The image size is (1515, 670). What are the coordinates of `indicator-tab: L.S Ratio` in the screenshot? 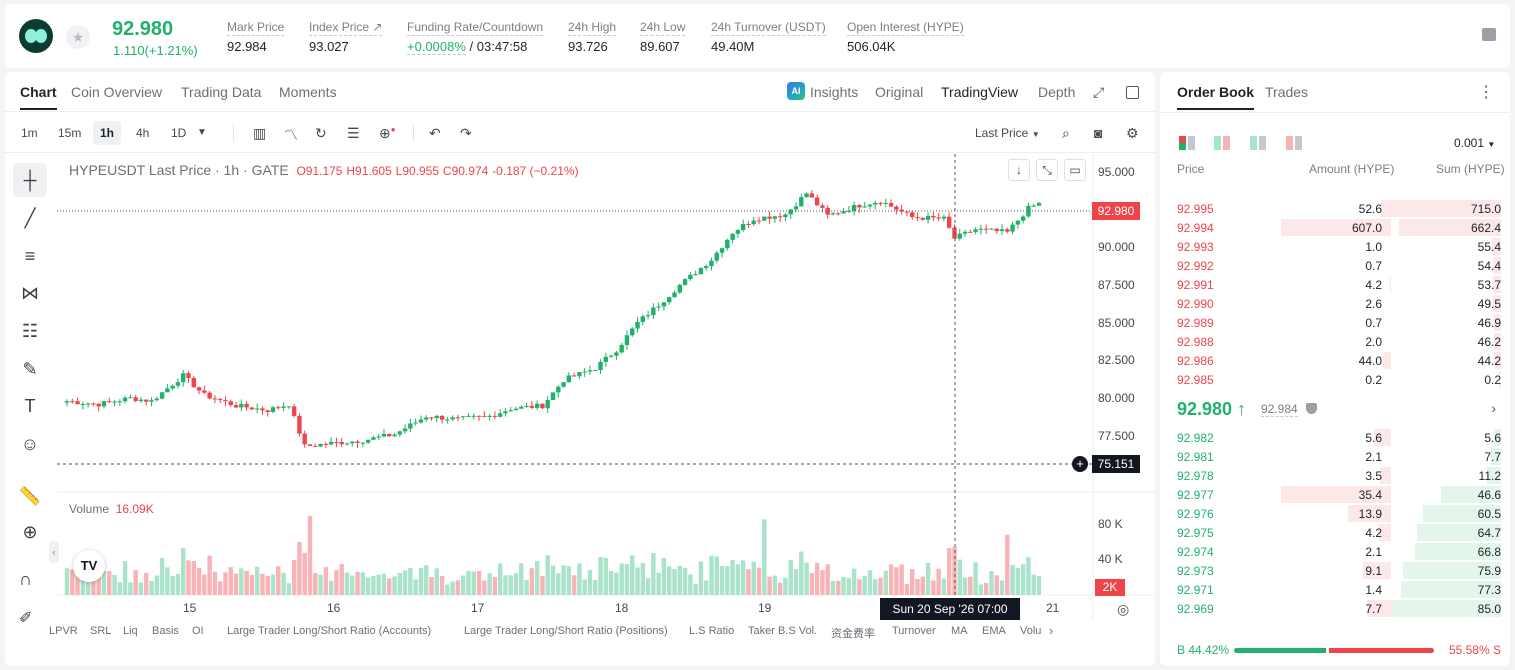 It's located at (712, 631).